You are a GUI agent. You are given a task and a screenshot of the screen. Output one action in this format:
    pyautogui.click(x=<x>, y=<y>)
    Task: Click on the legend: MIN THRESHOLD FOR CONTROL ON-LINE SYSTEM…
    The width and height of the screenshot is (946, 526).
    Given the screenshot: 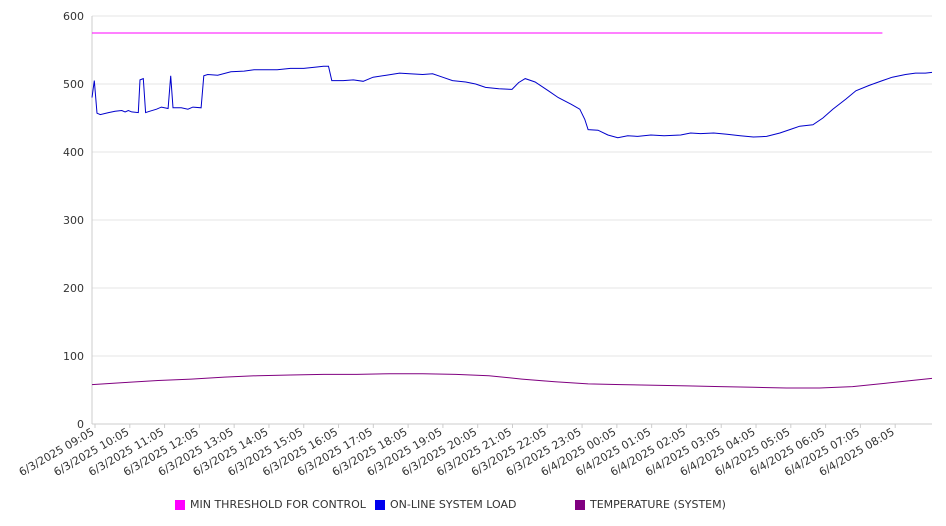 What is the action you would take?
    pyautogui.click(x=473, y=506)
    